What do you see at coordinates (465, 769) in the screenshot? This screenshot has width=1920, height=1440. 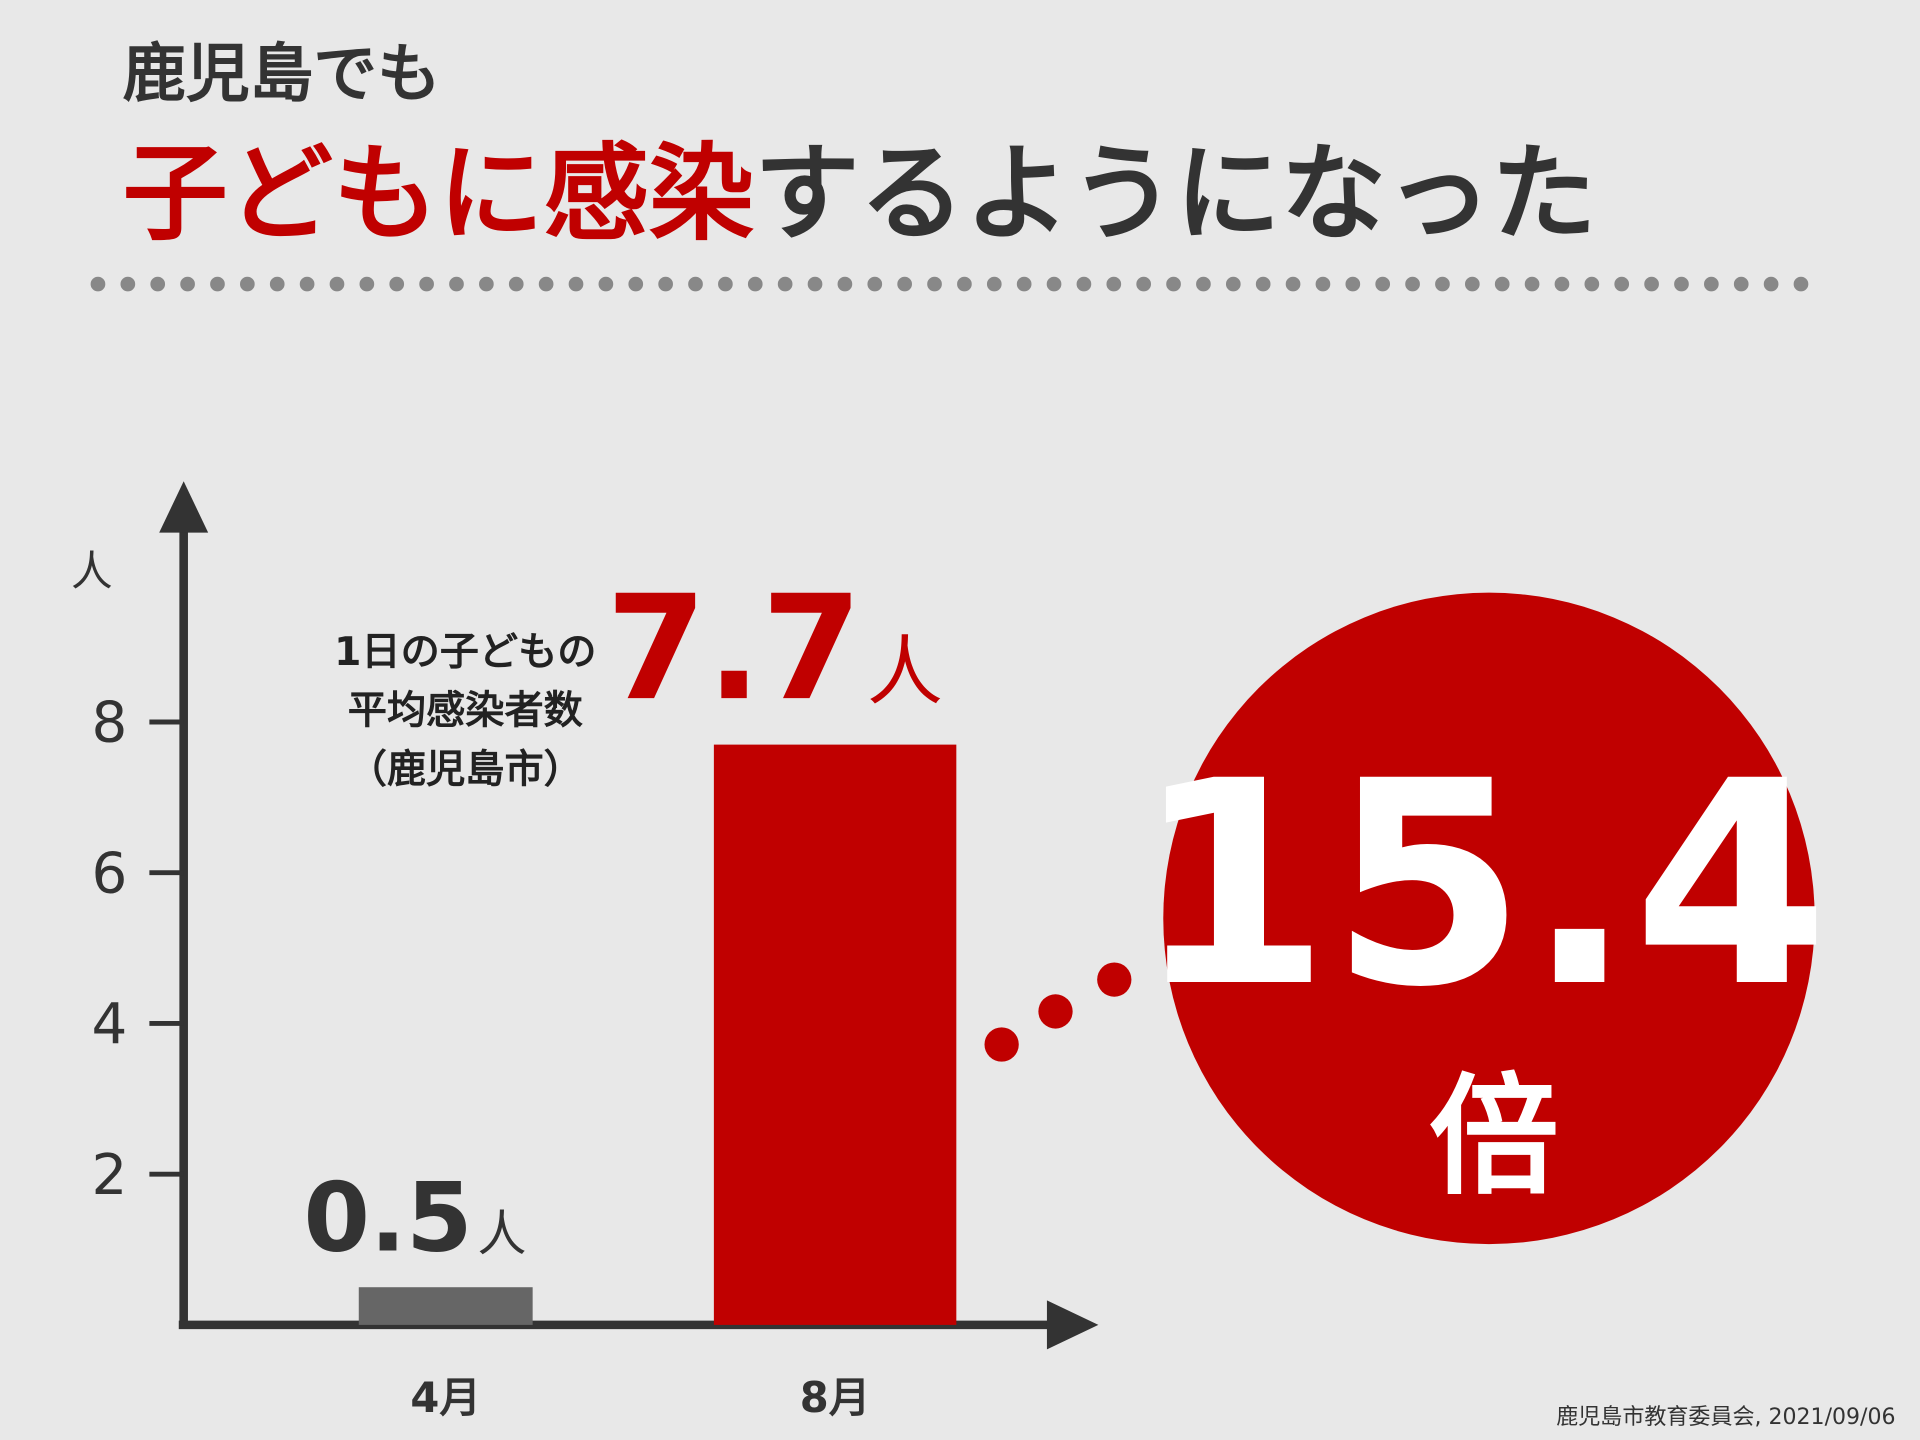 I see `annotation-line: （鹿児島市）` at bounding box center [465, 769].